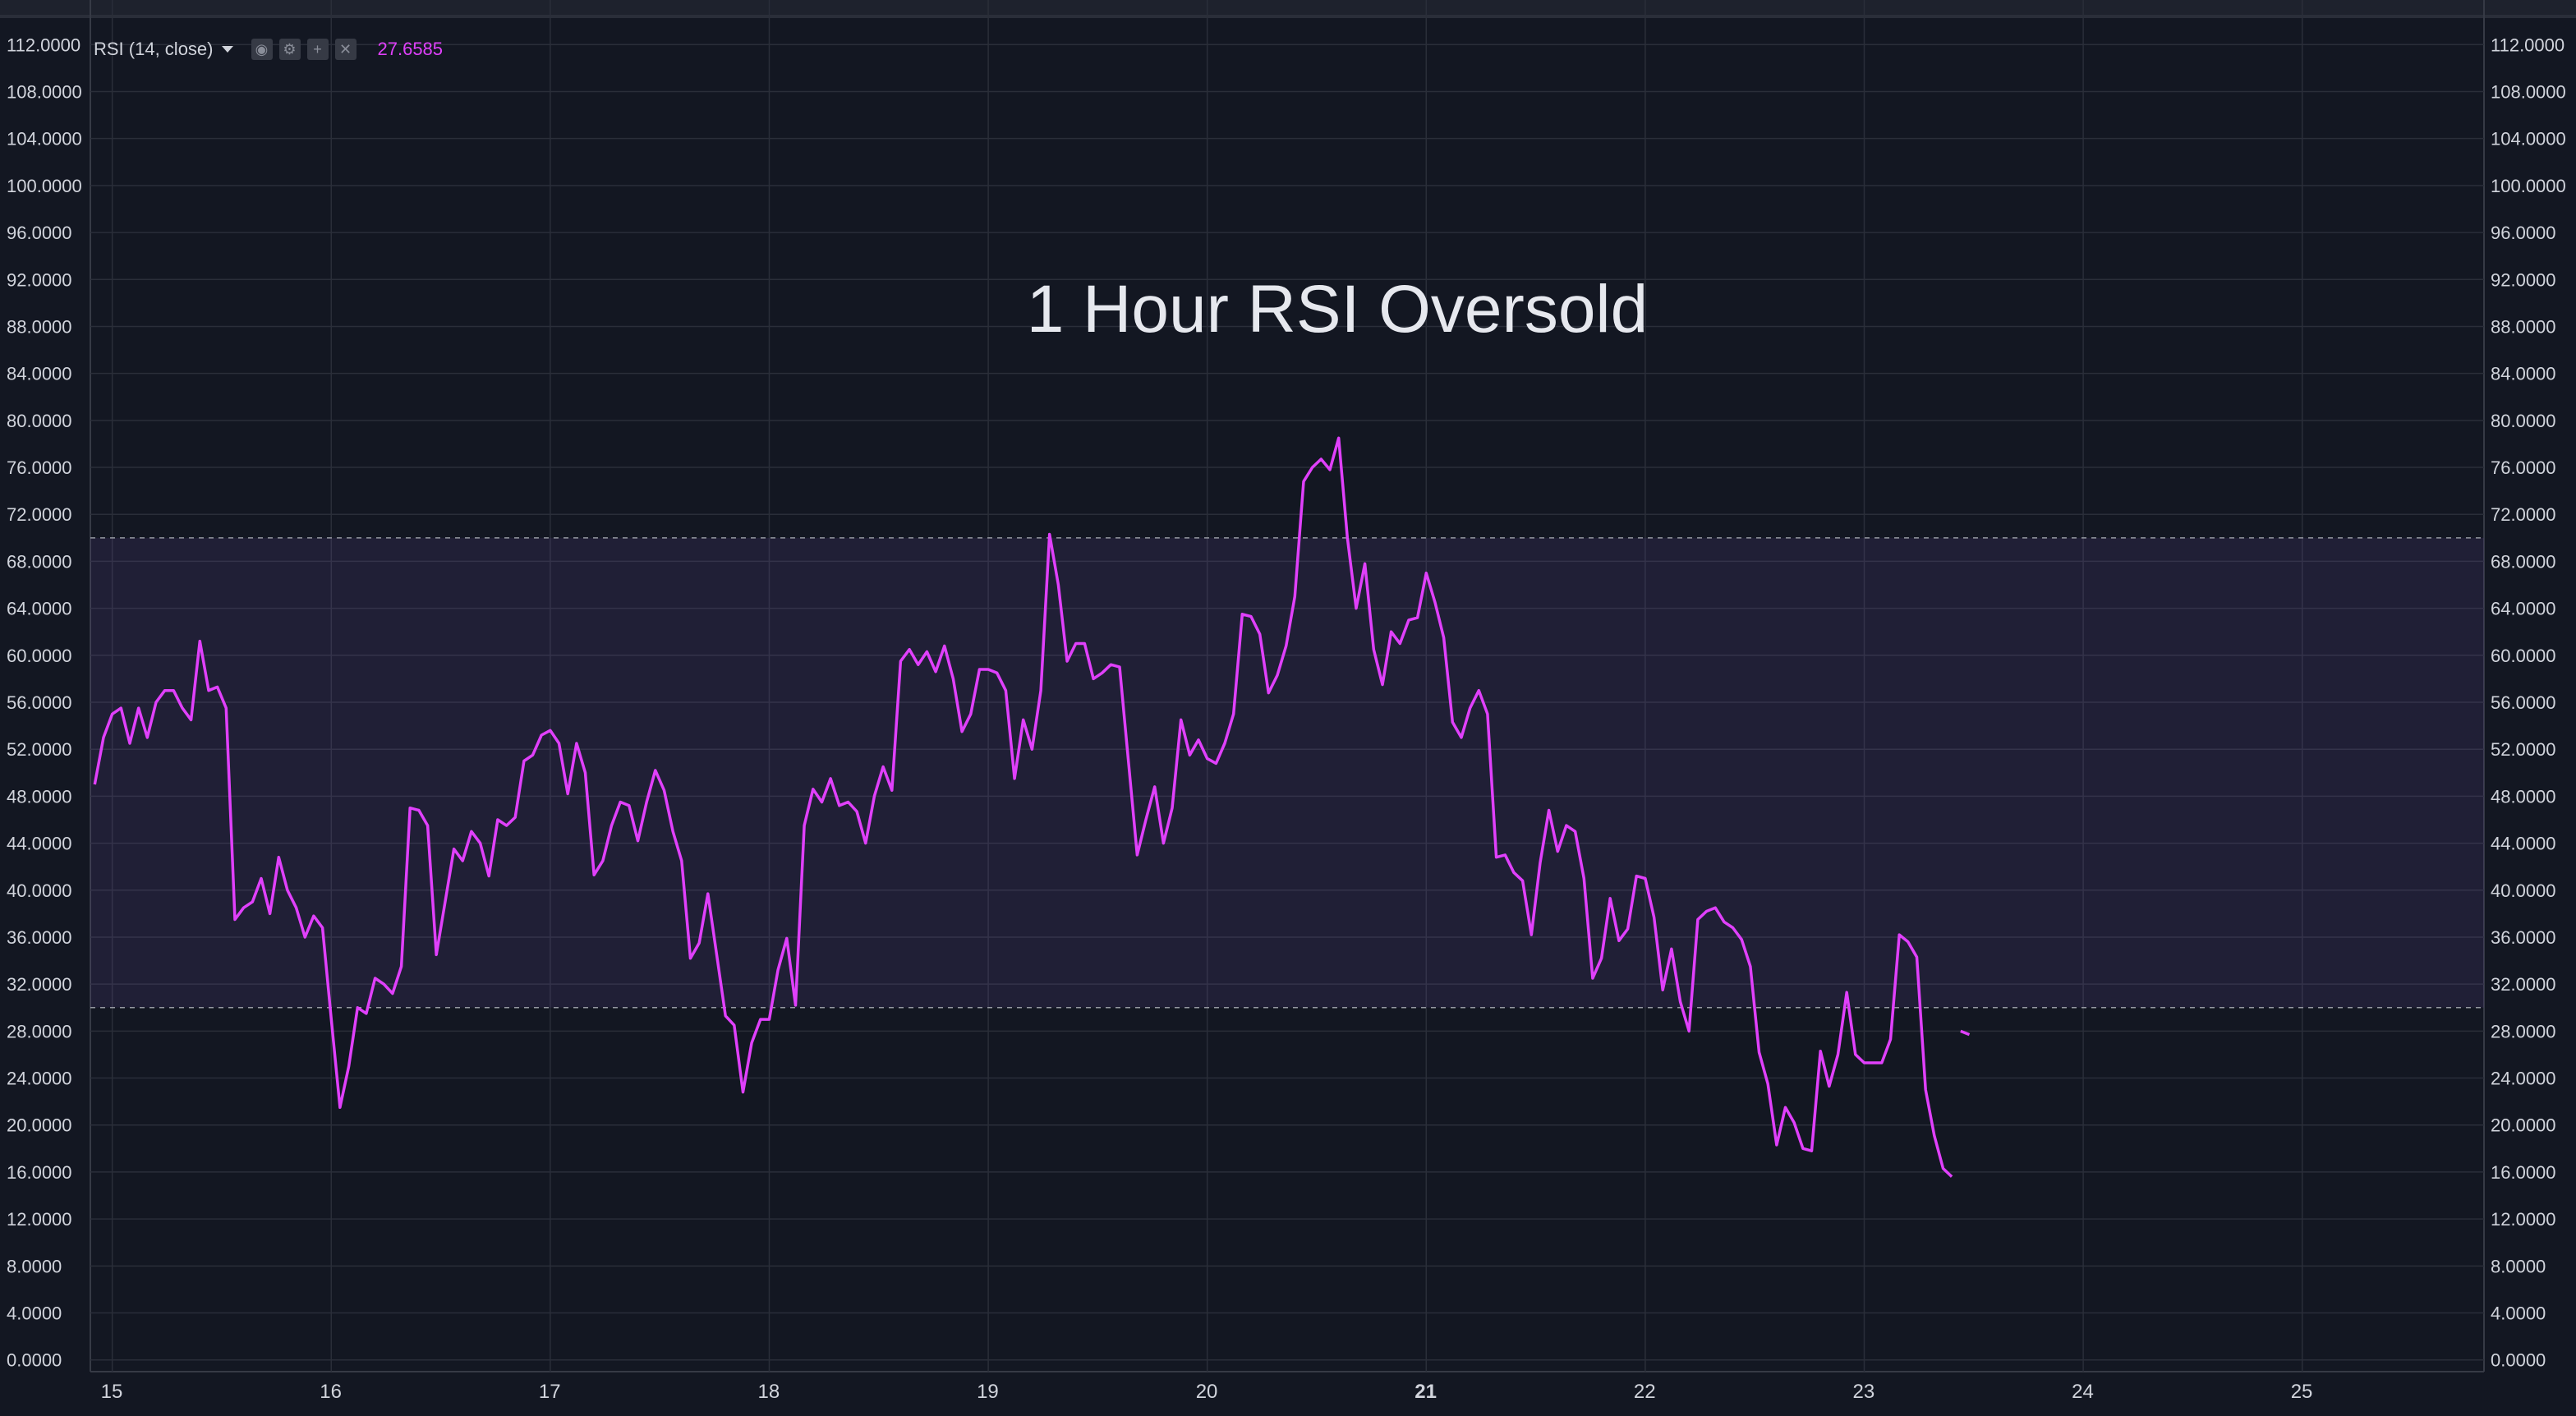  What do you see at coordinates (39, 844) in the screenshot?
I see `y-tick-label-left: 44.0000` at bounding box center [39, 844].